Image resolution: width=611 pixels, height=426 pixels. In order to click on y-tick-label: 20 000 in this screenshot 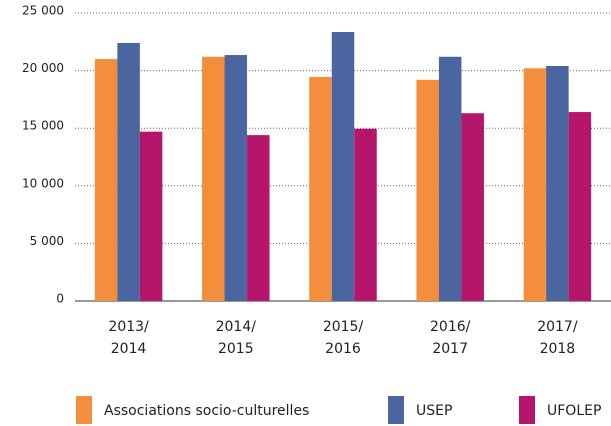, I will do `click(43, 68)`.